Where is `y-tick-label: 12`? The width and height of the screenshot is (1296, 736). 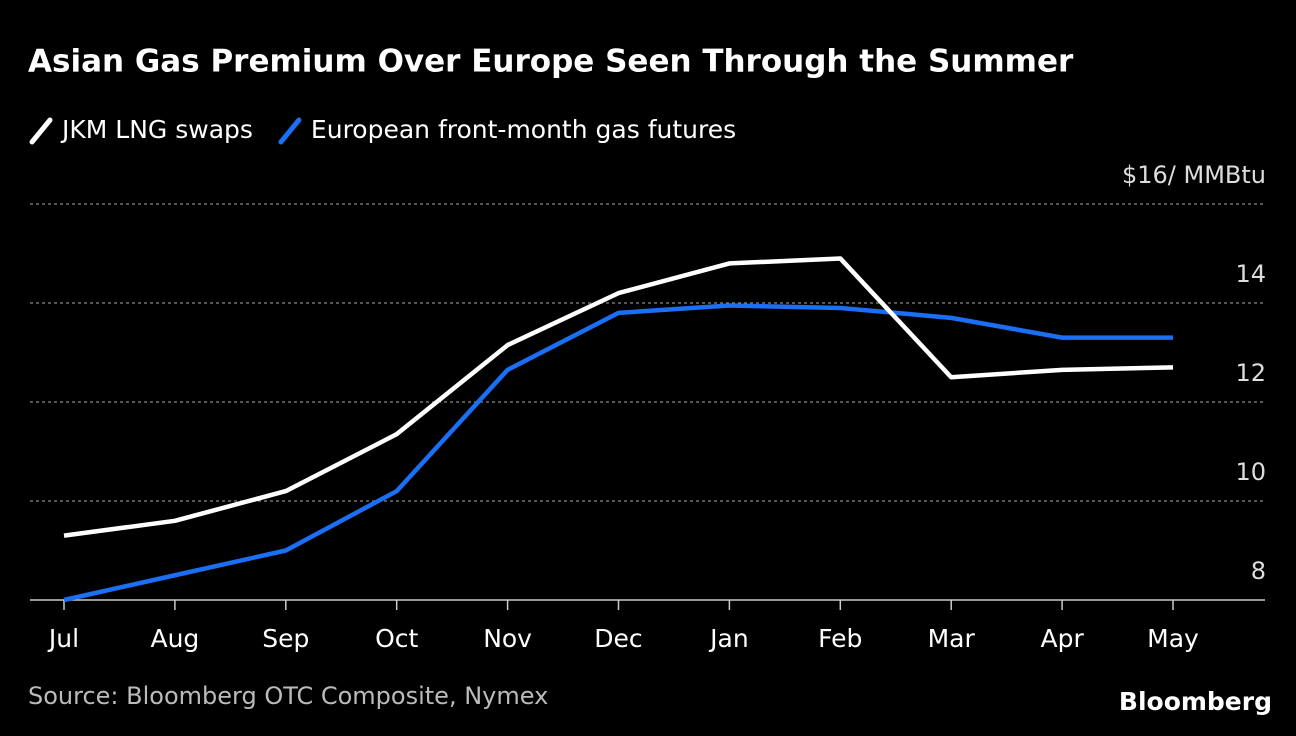 y-tick-label: 12 is located at coordinates (1250, 373).